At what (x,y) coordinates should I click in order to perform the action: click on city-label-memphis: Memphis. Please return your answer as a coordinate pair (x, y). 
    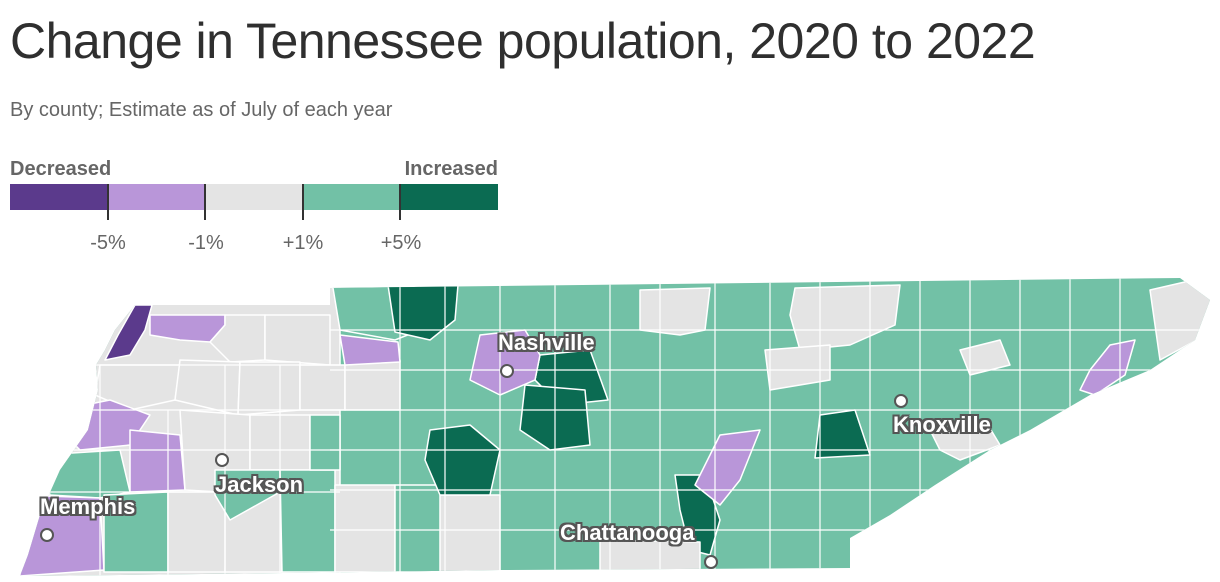
    Looking at the image, I should click on (88, 506).